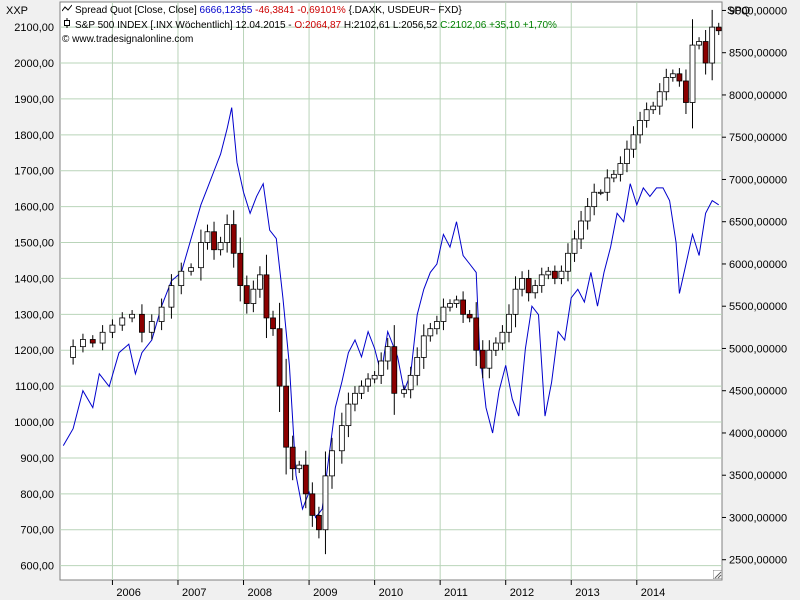  What do you see at coordinates (260, 593) in the screenshot?
I see `x-tick-label: 2008` at bounding box center [260, 593].